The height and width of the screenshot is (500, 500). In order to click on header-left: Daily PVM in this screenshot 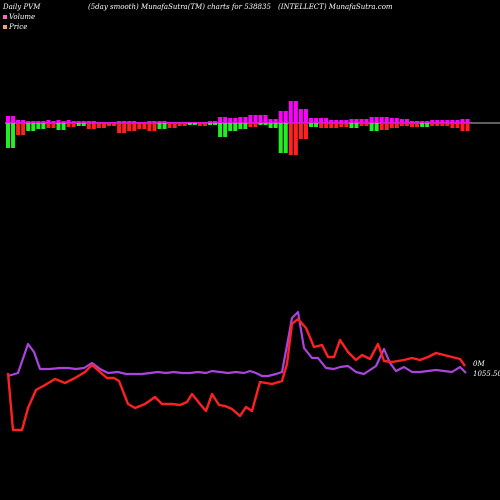, I will do `click(22, 7)`.